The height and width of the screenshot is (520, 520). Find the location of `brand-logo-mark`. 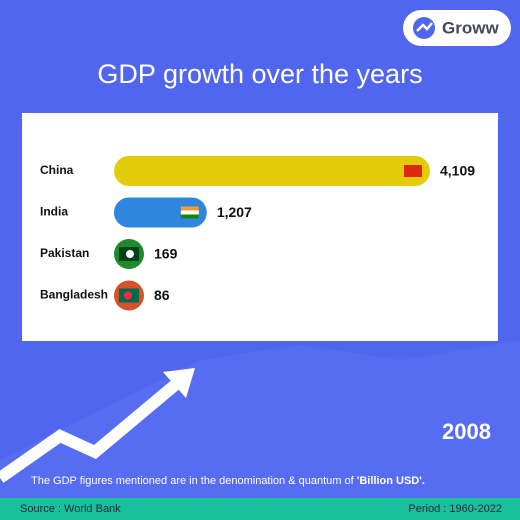

brand-logo-mark is located at coordinates (424, 27).